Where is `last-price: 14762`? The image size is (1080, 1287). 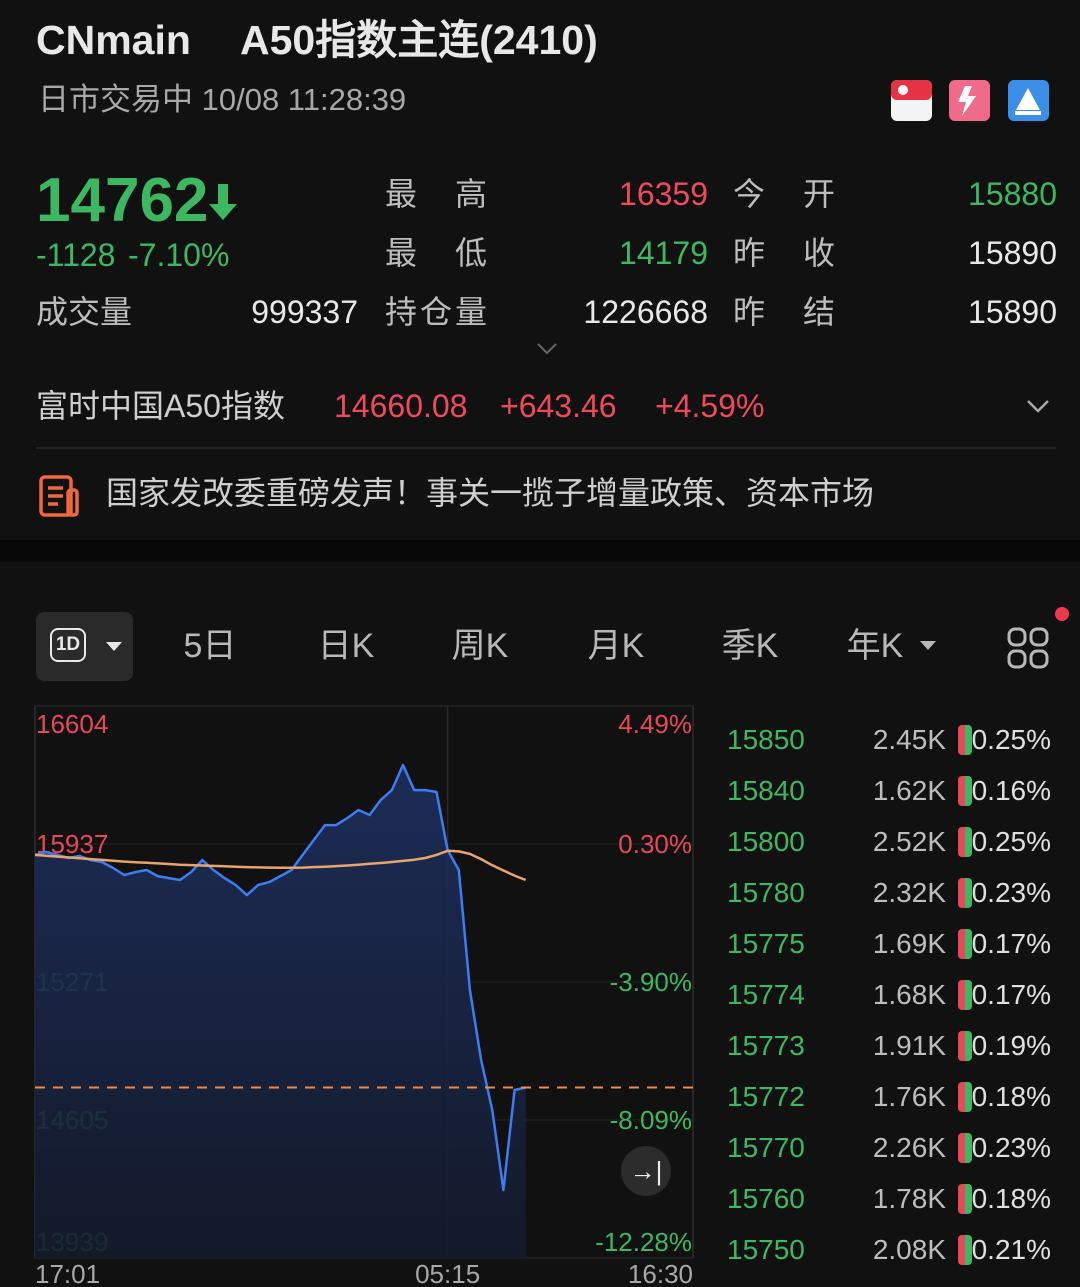 last-price: 14762 is located at coordinates (122, 200).